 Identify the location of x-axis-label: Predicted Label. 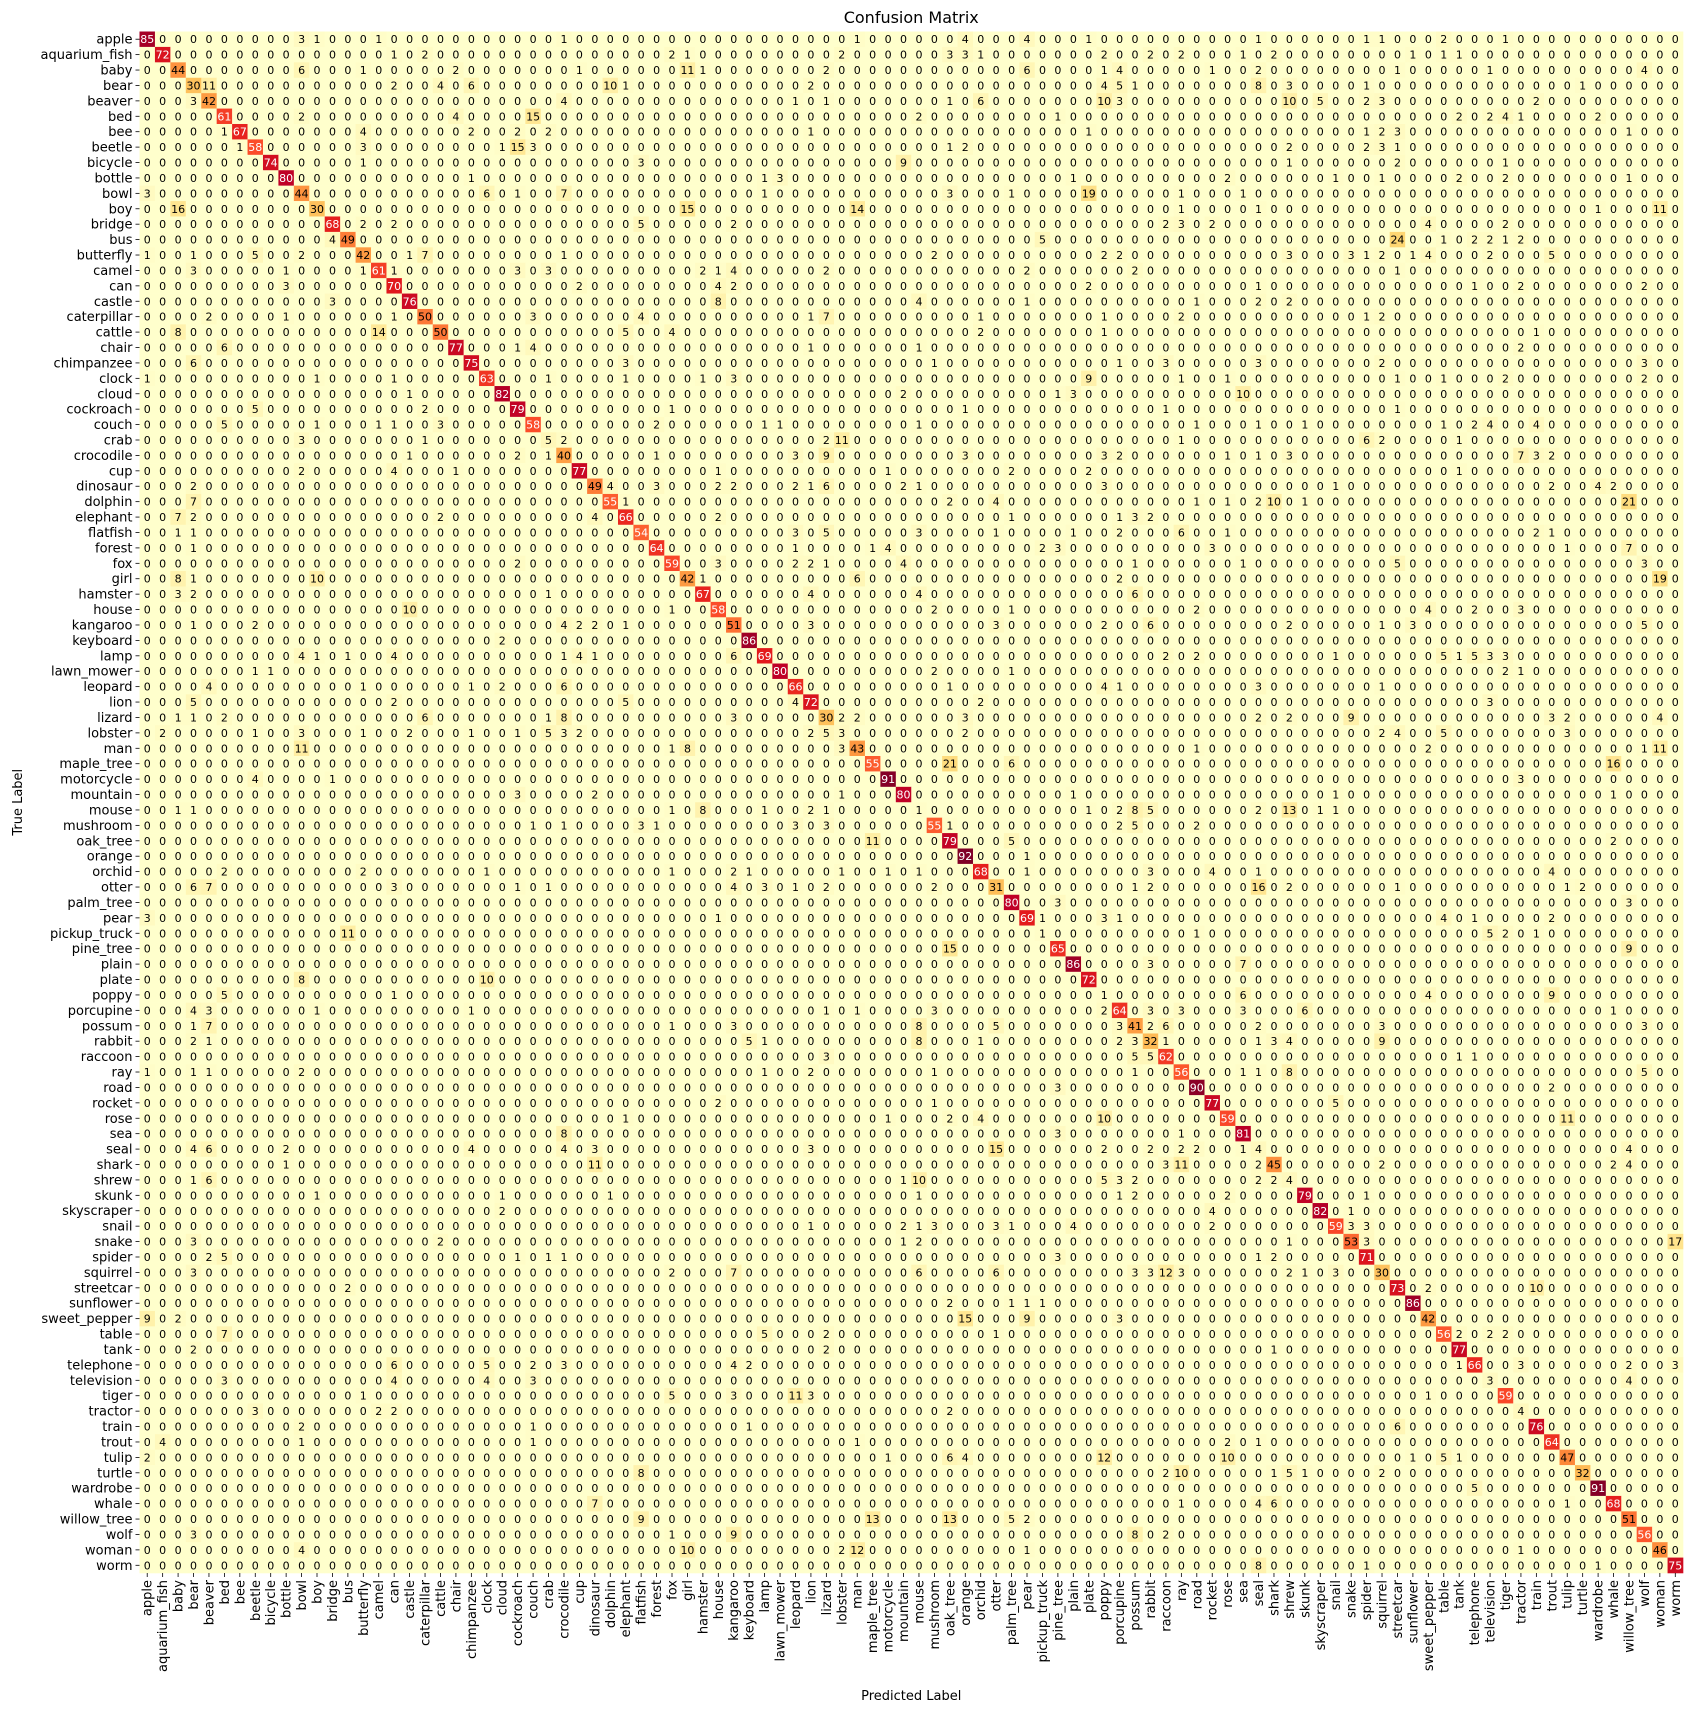
(911, 1696).